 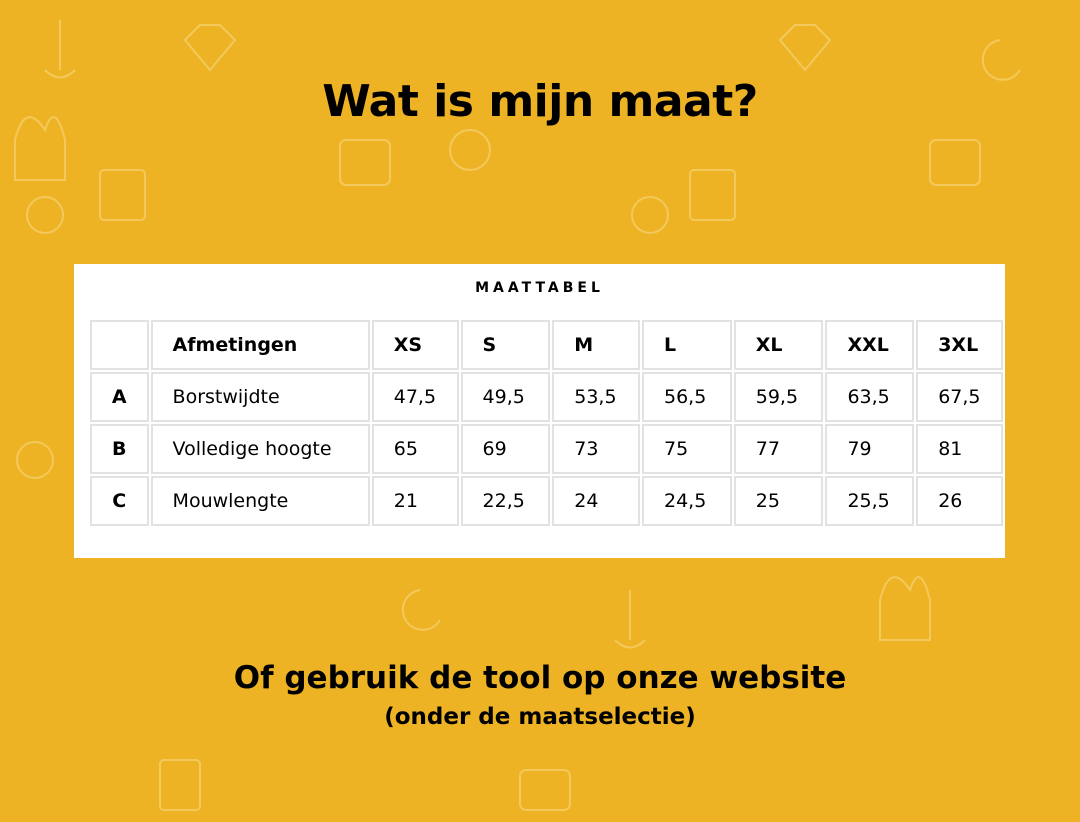 What do you see at coordinates (540, 101) in the screenshot?
I see `page-title: Wat is mijn maat?` at bounding box center [540, 101].